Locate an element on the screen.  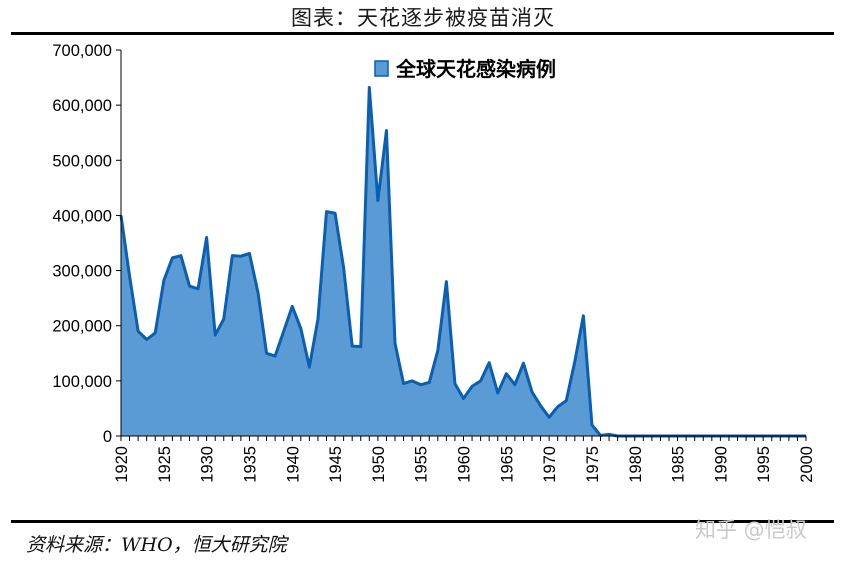
x-tick-label: 2000 is located at coordinates (807, 464).